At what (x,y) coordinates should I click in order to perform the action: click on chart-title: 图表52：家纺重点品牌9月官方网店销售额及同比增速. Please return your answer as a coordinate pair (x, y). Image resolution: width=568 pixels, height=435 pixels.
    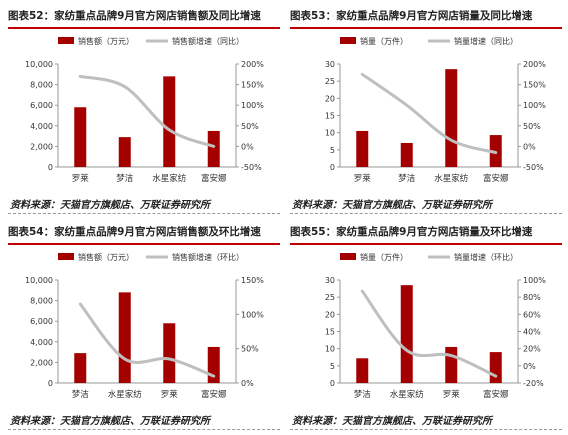
    Looking at the image, I should click on (144, 17).